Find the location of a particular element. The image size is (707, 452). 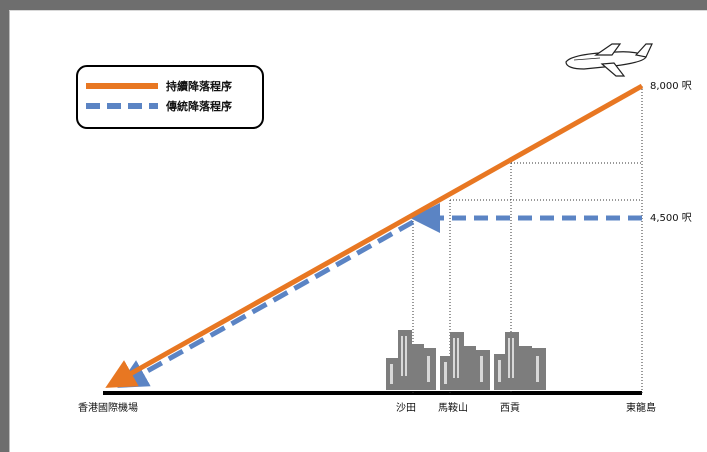

place-label-shatin: 沙田 is located at coordinates (406, 408).